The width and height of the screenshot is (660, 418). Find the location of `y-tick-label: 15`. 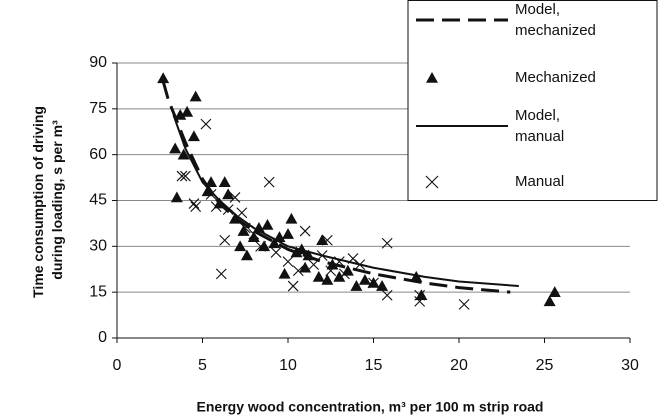

y-tick-label: 15 is located at coordinates (98, 291).